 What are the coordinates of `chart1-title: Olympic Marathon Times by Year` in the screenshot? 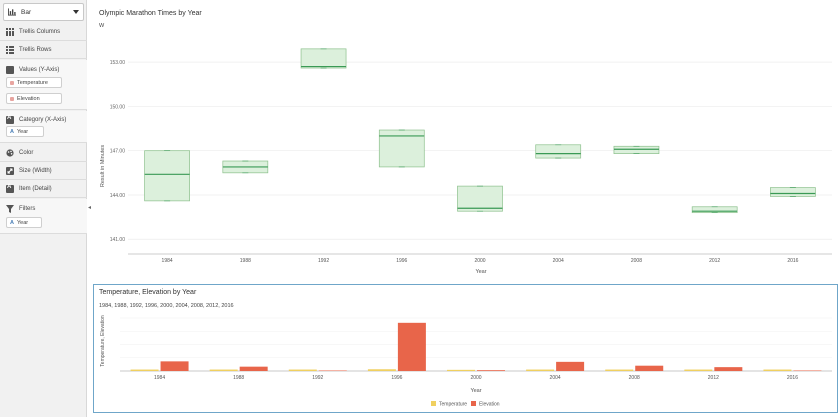 It's located at (150, 13).